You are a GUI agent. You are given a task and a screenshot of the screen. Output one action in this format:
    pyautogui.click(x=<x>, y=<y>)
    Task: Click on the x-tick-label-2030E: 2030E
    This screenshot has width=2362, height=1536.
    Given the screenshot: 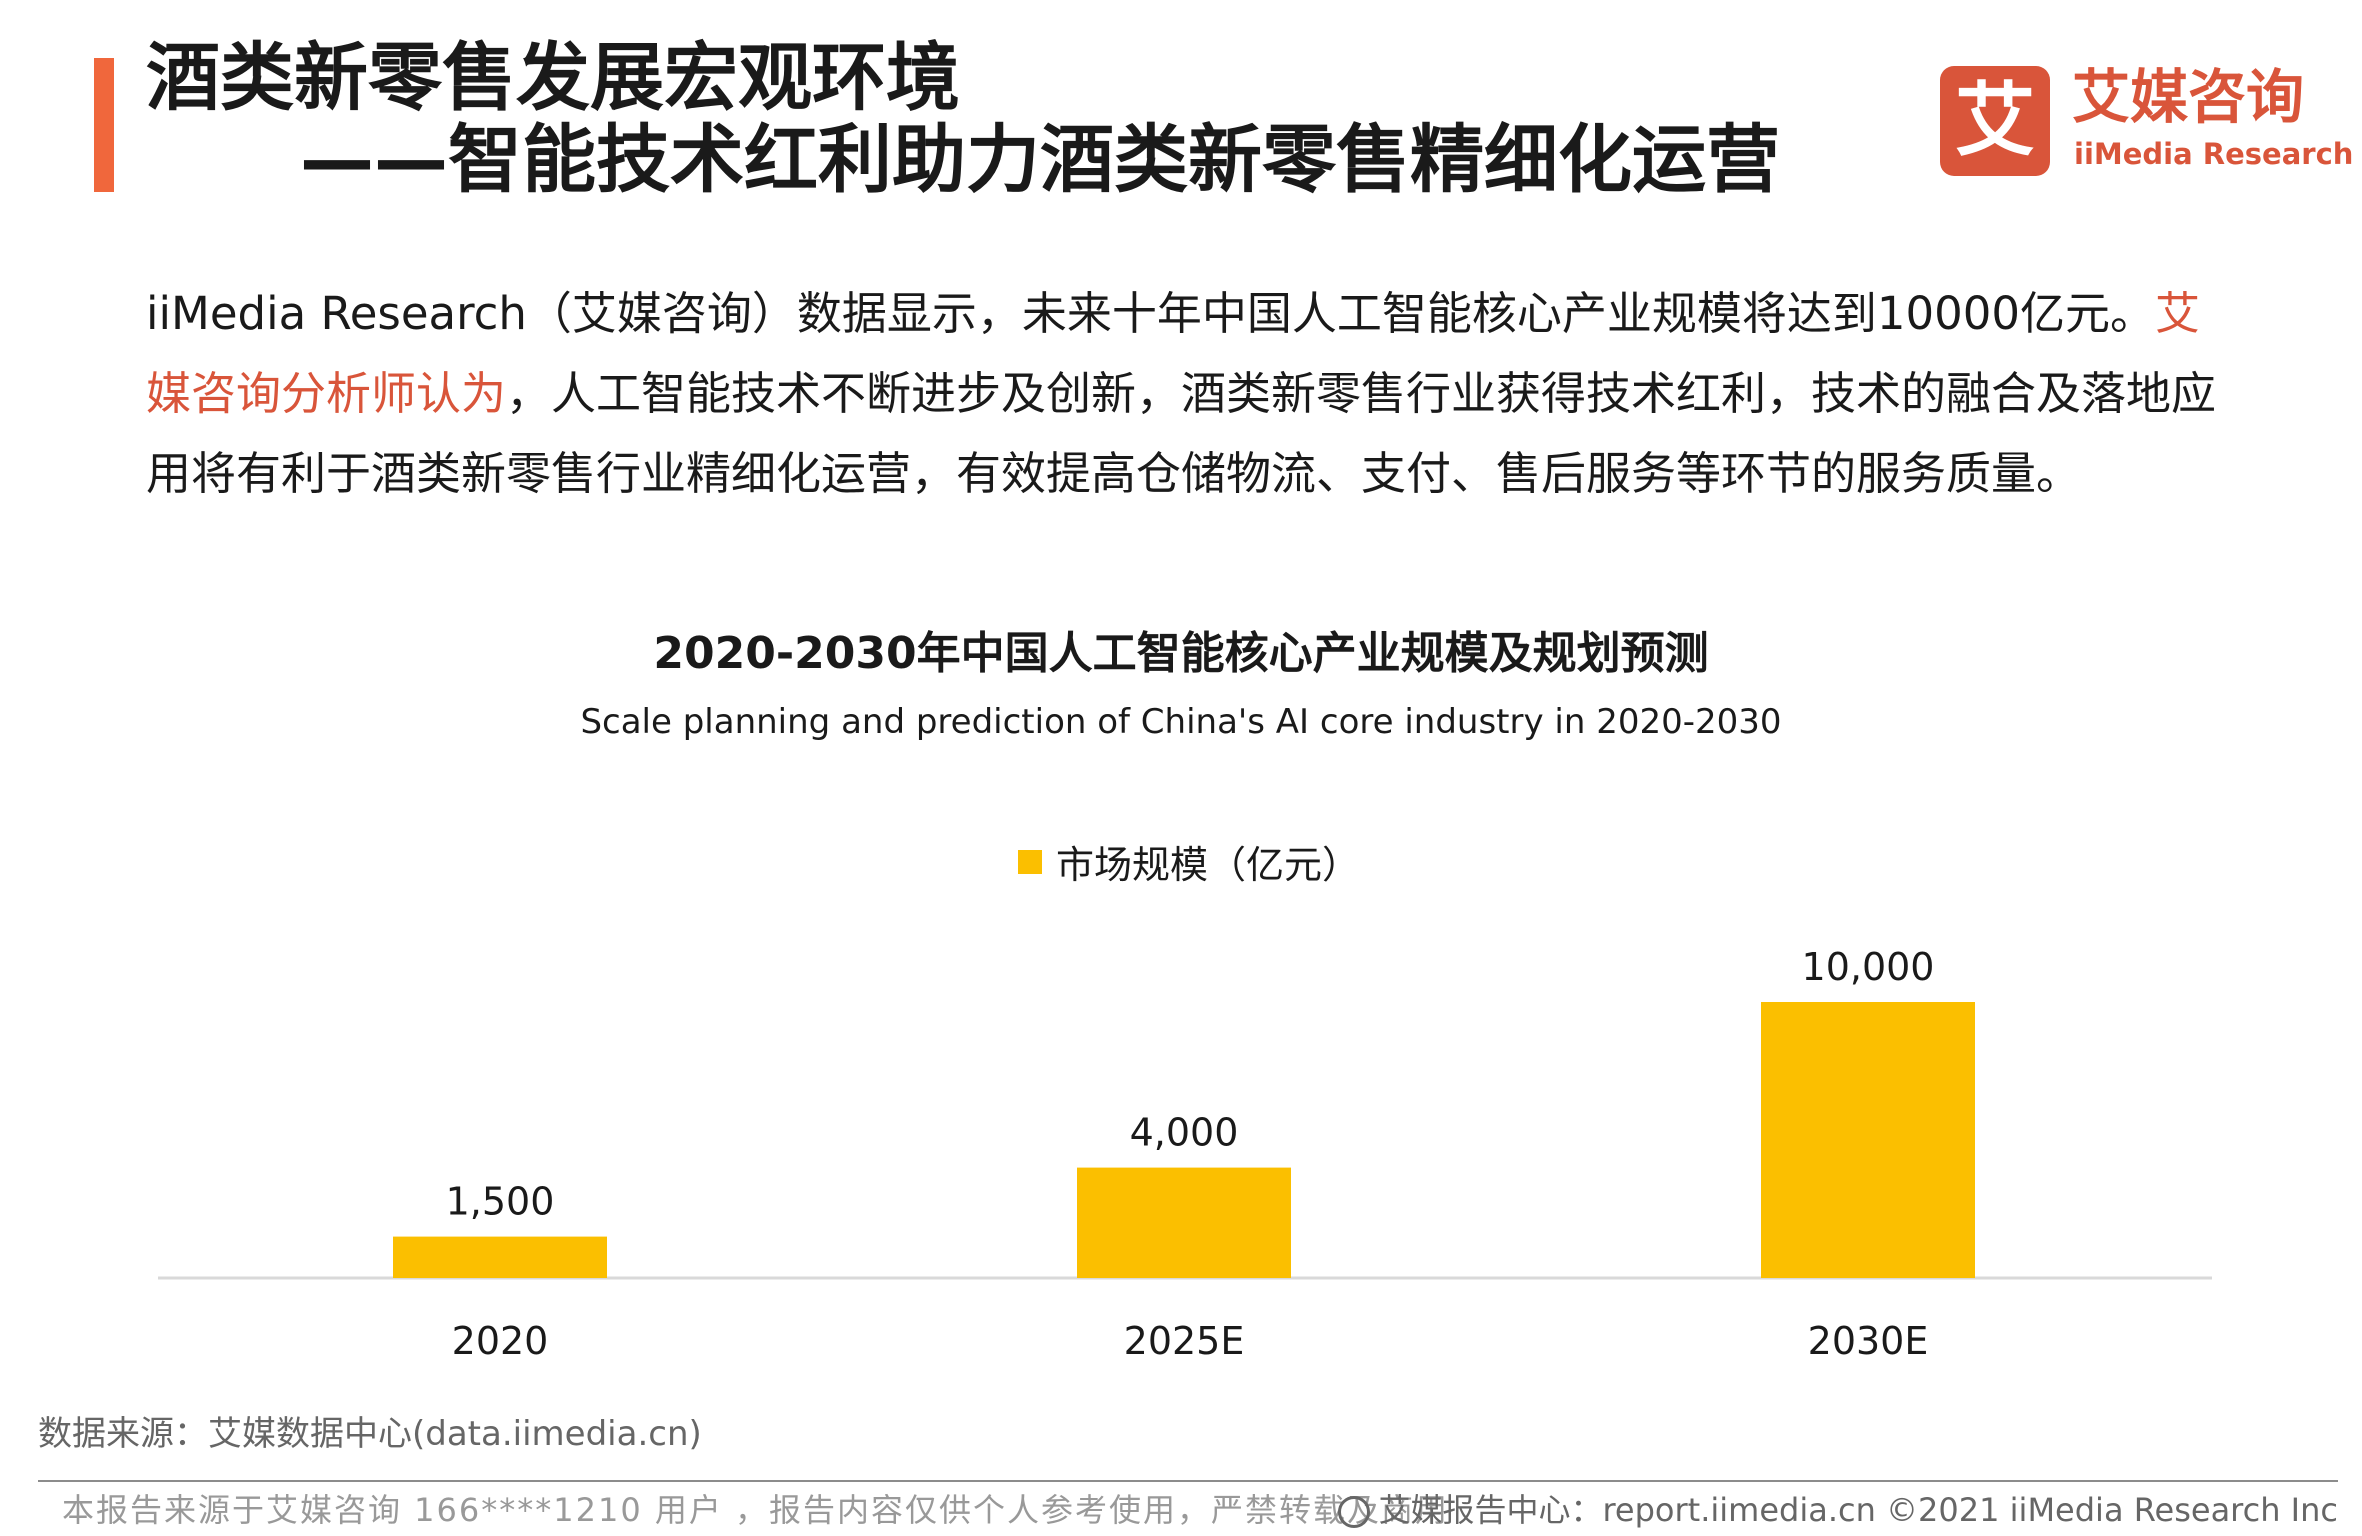 What is the action you would take?
    pyautogui.click(x=1868, y=1341)
    